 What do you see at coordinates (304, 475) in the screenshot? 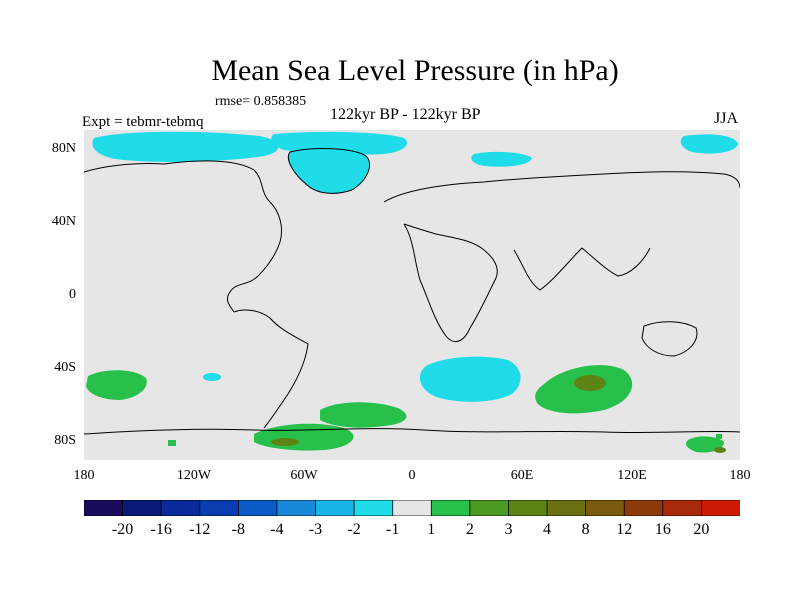
I see `lon-tick-label: 60W` at bounding box center [304, 475].